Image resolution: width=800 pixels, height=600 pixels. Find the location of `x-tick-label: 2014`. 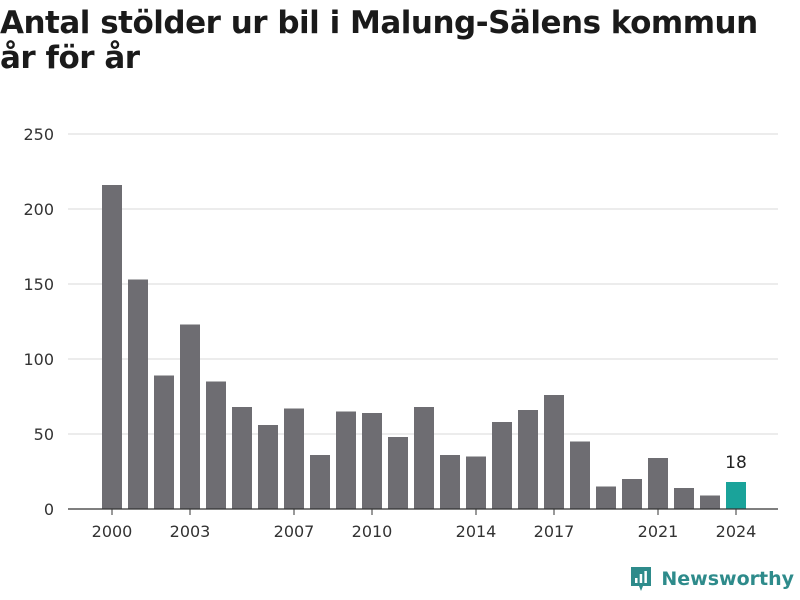

x-tick-label: 2014 is located at coordinates (476, 531).